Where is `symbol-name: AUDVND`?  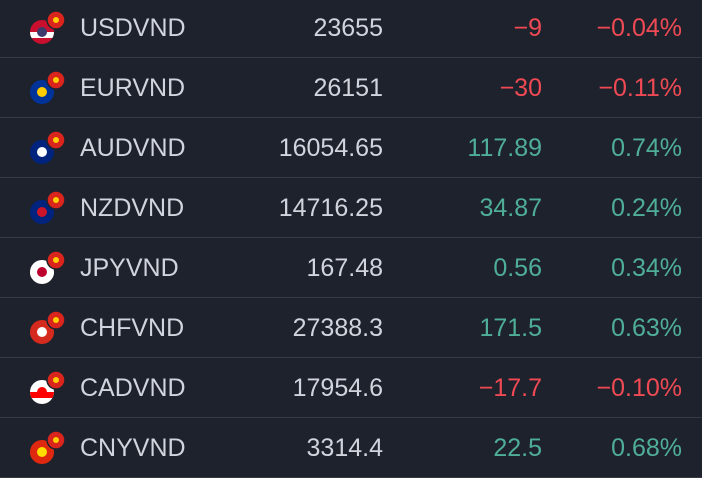
symbol-name: AUDVND is located at coordinates (133, 148).